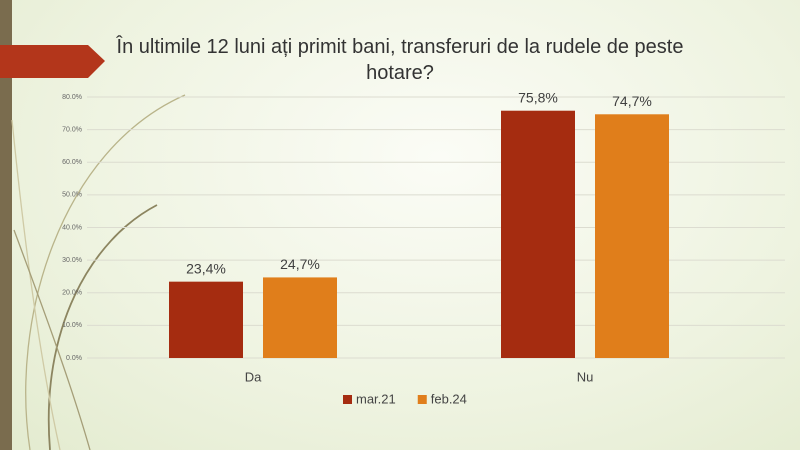 The image size is (800, 450). I want to click on side-strip, so click(6, 225).